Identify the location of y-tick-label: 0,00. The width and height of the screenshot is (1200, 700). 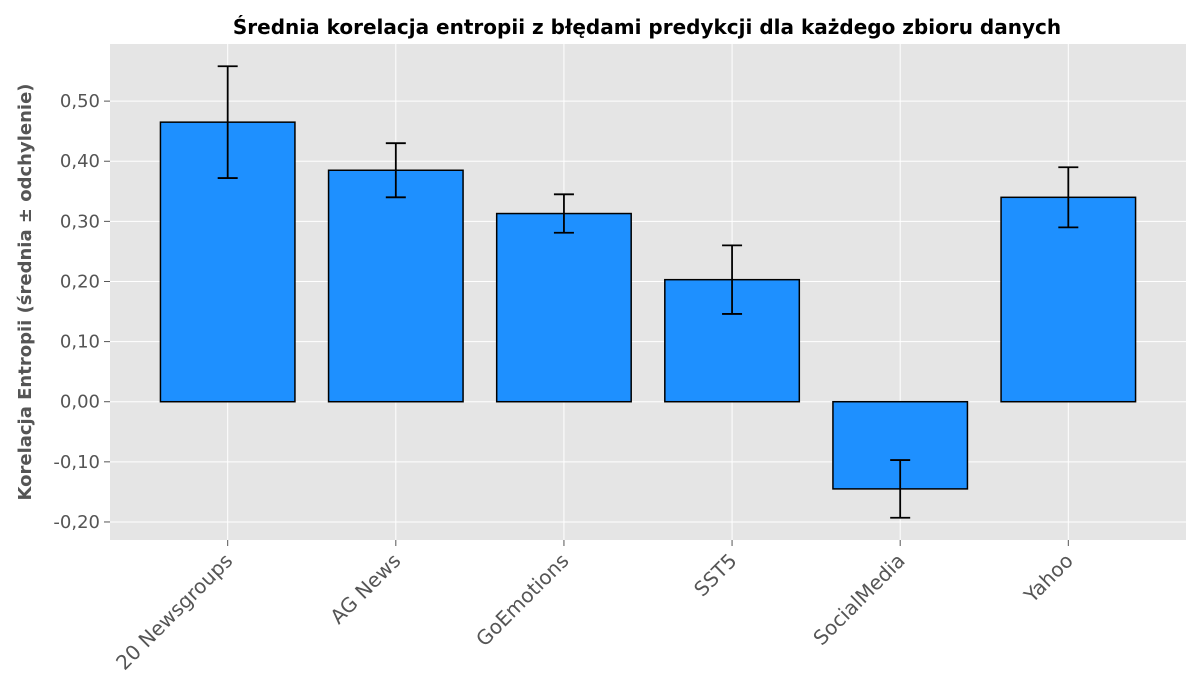
(80, 402).